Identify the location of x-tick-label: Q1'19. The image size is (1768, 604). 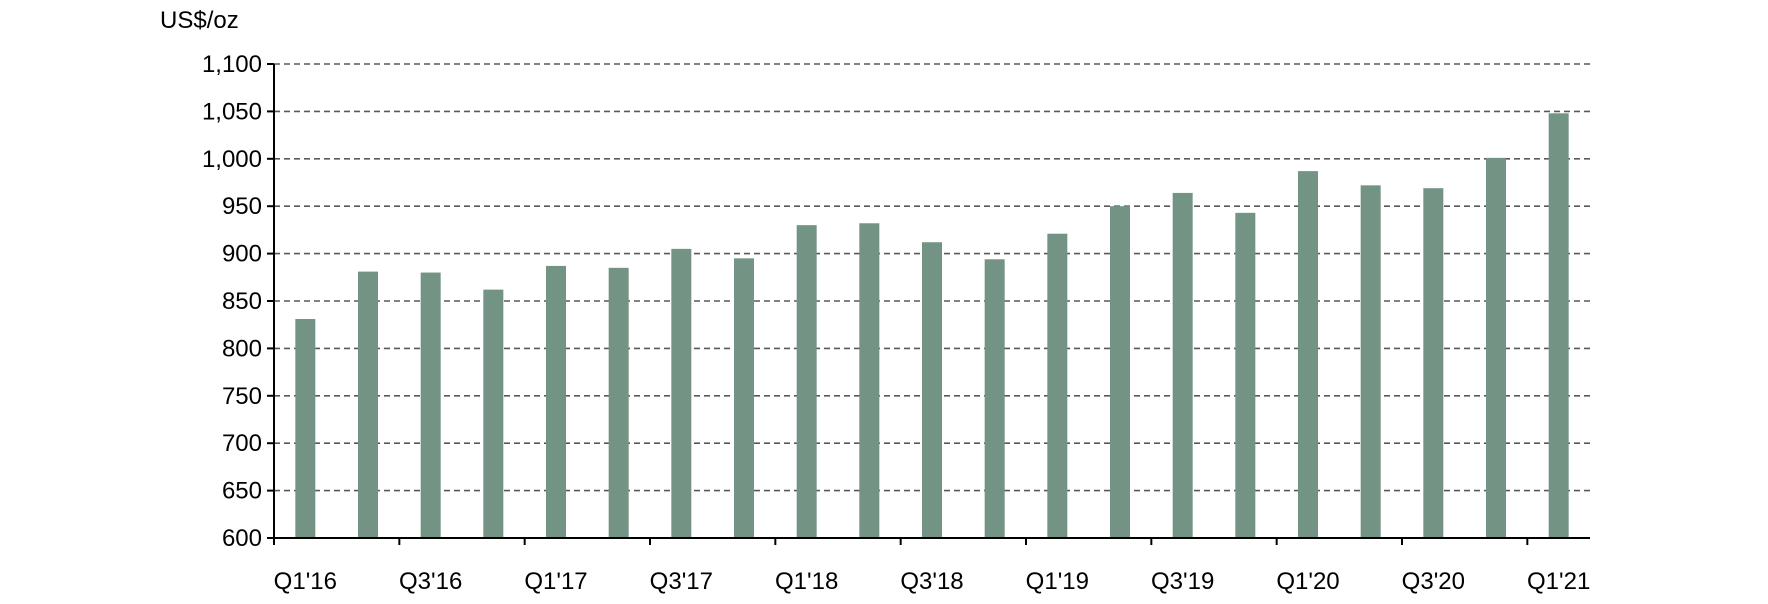
(1057, 581).